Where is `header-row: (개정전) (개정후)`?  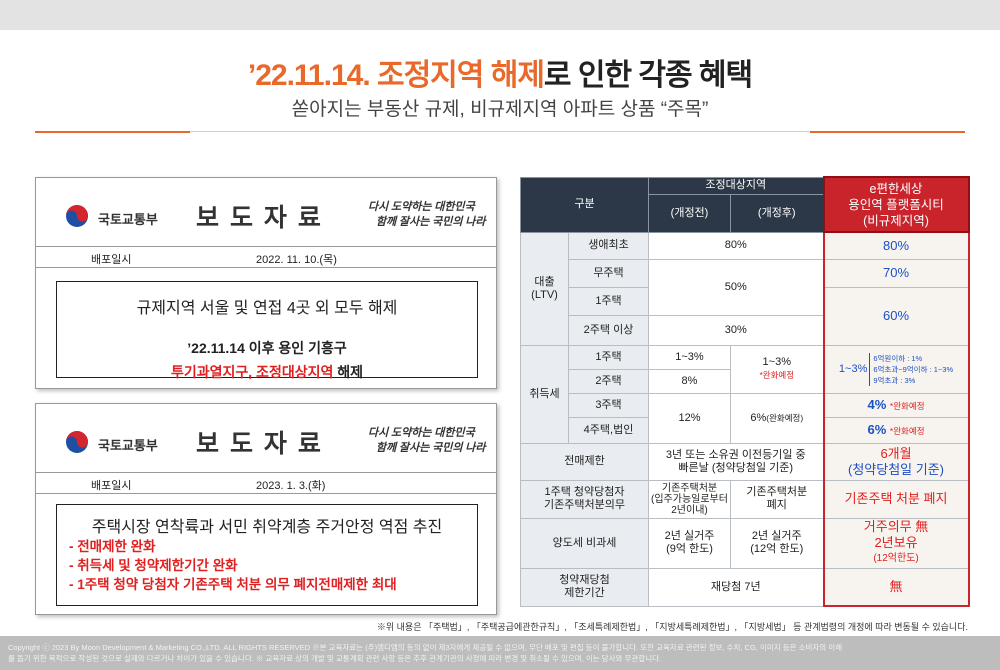
header-row: (개정전) (개정후) is located at coordinates (745, 213).